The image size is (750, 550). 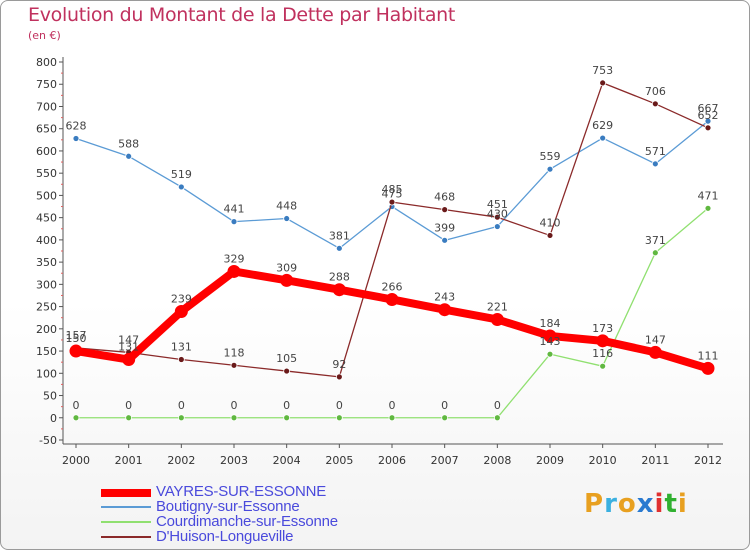 What do you see at coordinates (181, 174) in the screenshot?
I see `data-label: 519` at bounding box center [181, 174].